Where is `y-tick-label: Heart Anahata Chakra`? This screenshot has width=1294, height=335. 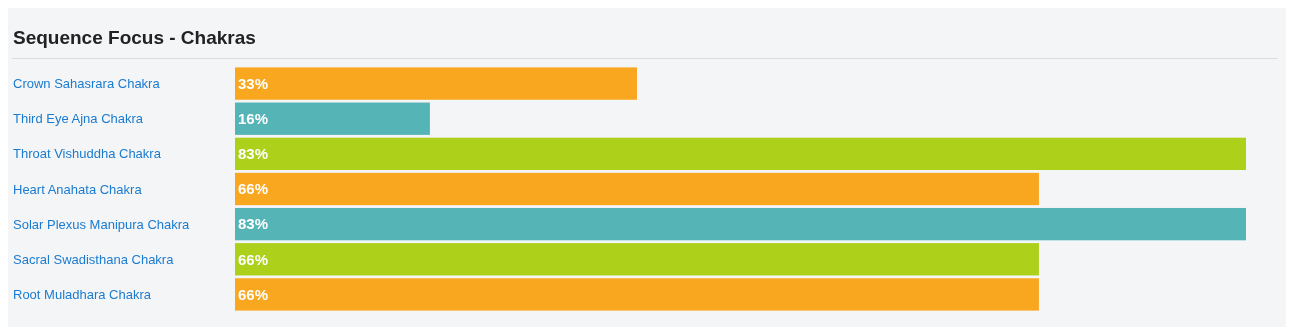
y-tick-label: Heart Anahata Chakra is located at coordinates (78, 189).